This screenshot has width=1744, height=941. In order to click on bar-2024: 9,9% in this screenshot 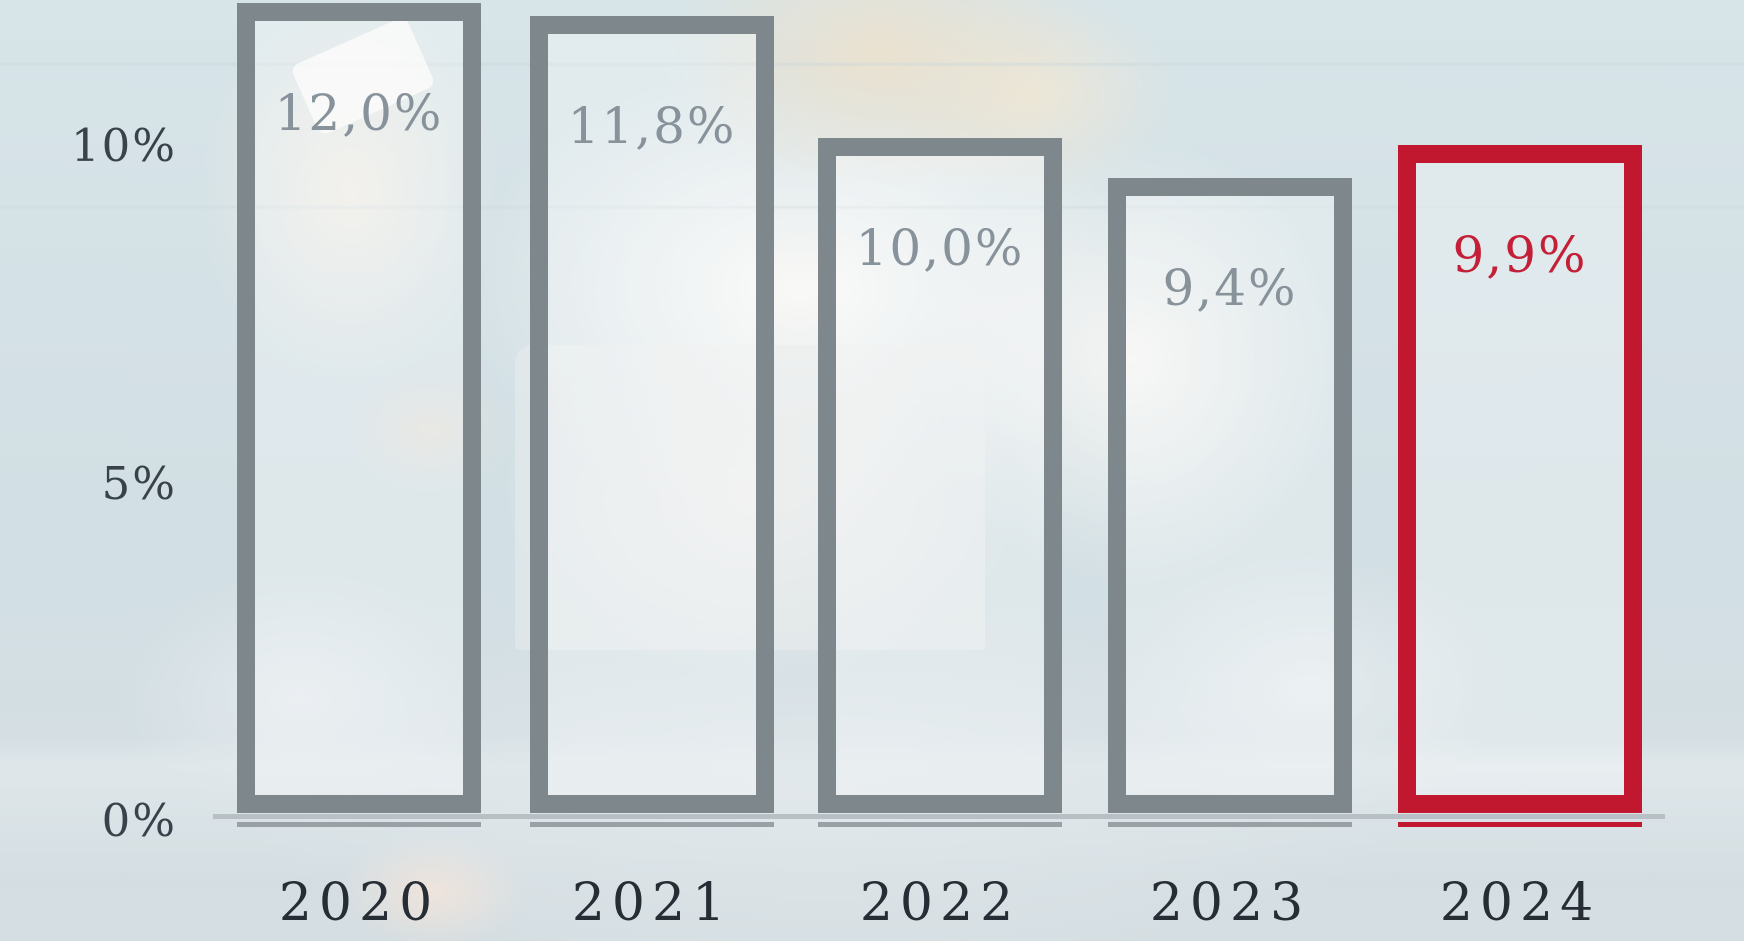, I will do `click(1520, 479)`.